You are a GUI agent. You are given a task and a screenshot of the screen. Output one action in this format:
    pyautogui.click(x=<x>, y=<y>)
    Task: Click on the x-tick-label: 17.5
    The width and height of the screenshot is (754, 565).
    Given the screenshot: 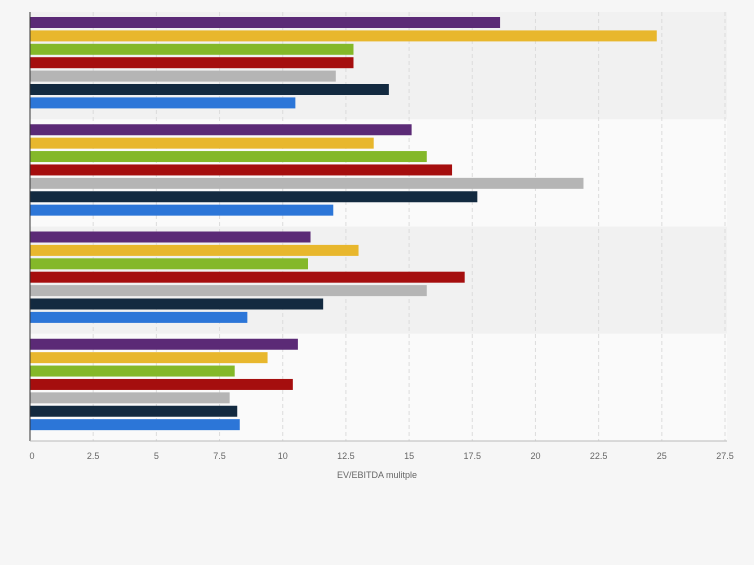 What is the action you would take?
    pyautogui.click(x=473, y=456)
    